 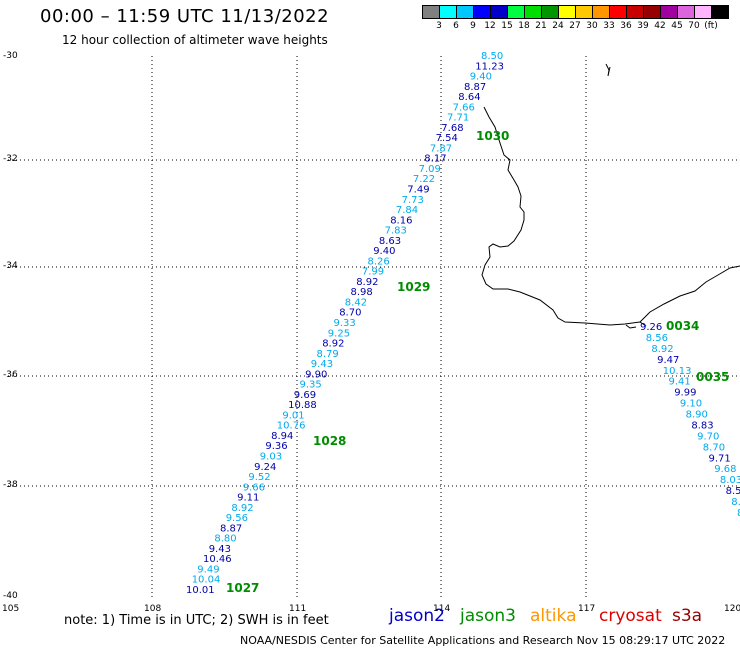 What do you see at coordinates (610, 194) in the screenshot?
I see `australia-coastline` at bounding box center [610, 194].